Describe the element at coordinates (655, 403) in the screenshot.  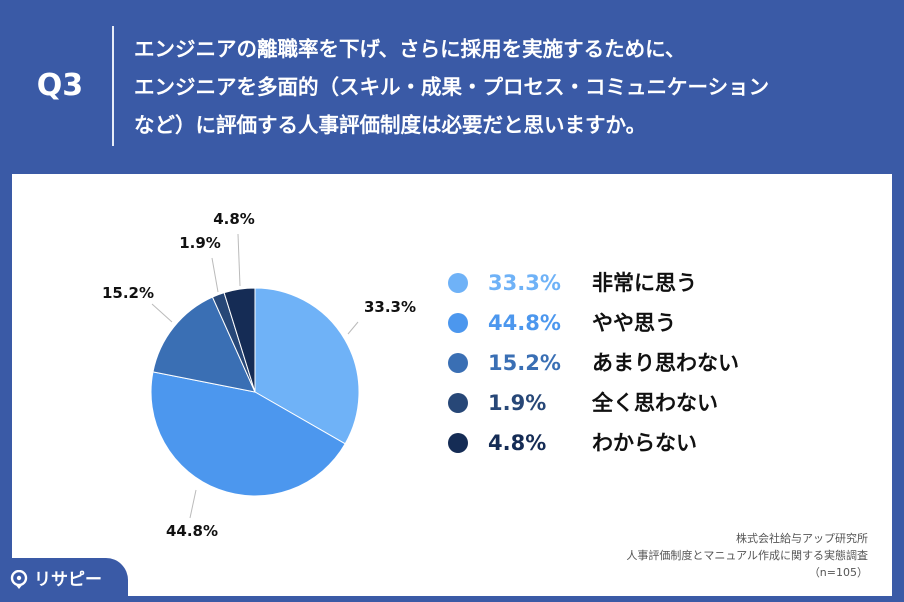
I see `legend-label-4: 全く思わない` at that location.